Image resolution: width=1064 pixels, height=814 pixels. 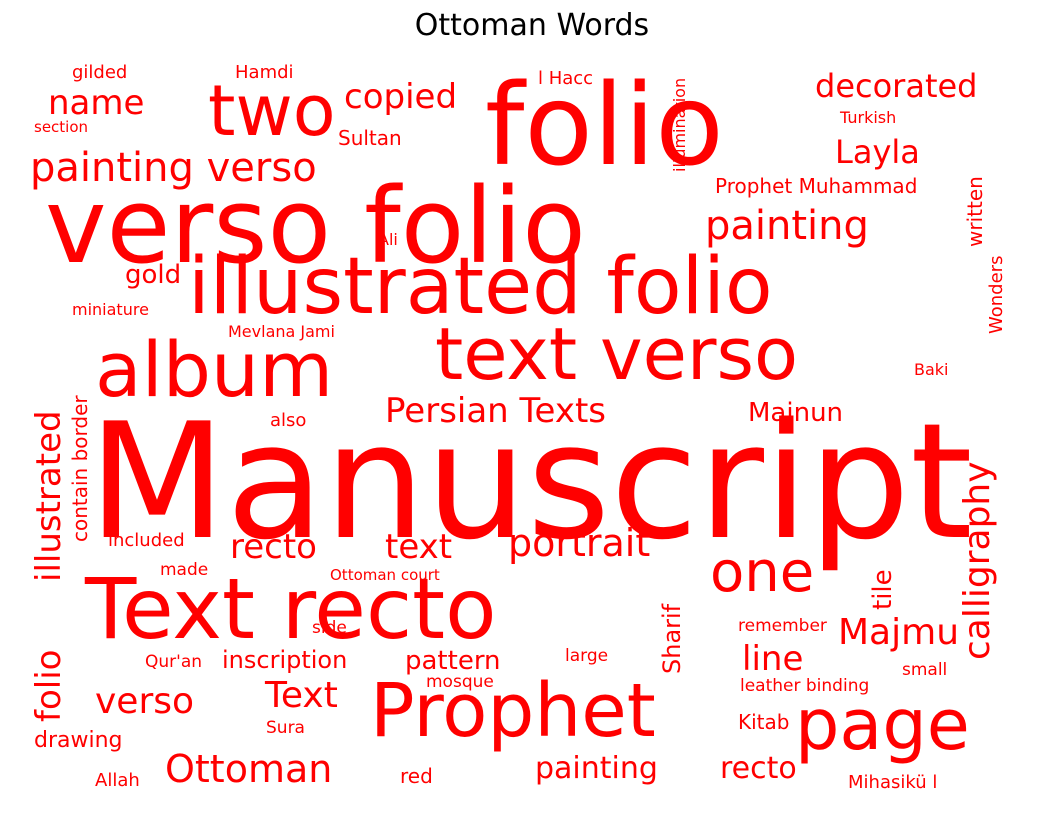 I want to click on word: illustrated folio, so click(x=480, y=287).